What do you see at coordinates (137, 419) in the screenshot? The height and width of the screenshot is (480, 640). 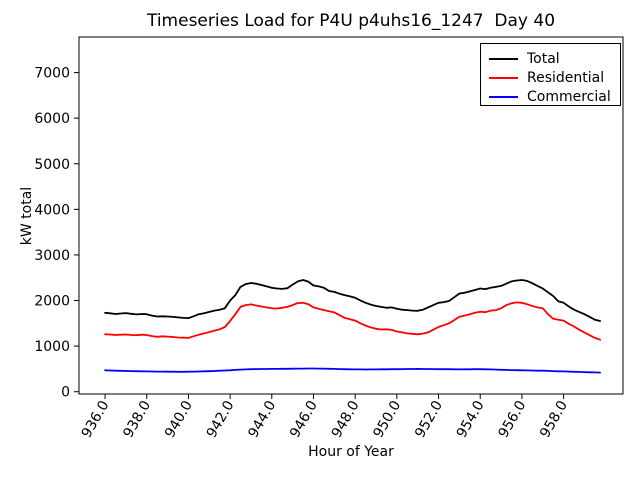 I see `x-tick-label: 938.0` at bounding box center [137, 419].